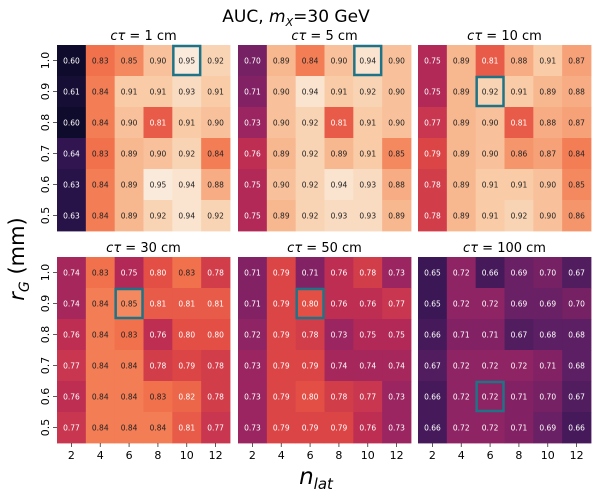 The height and width of the screenshot is (498, 592). What do you see at coordinates (19, 258) in the screenshot?
I see `y-axis-label: rG (mm)` at bounding box center [19, 258].